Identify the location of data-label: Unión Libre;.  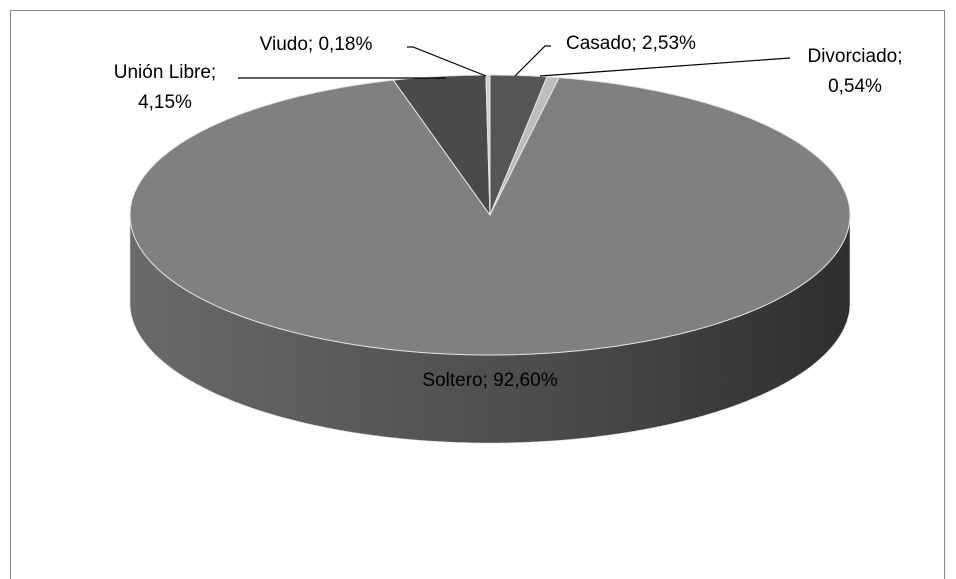
(165, 72).